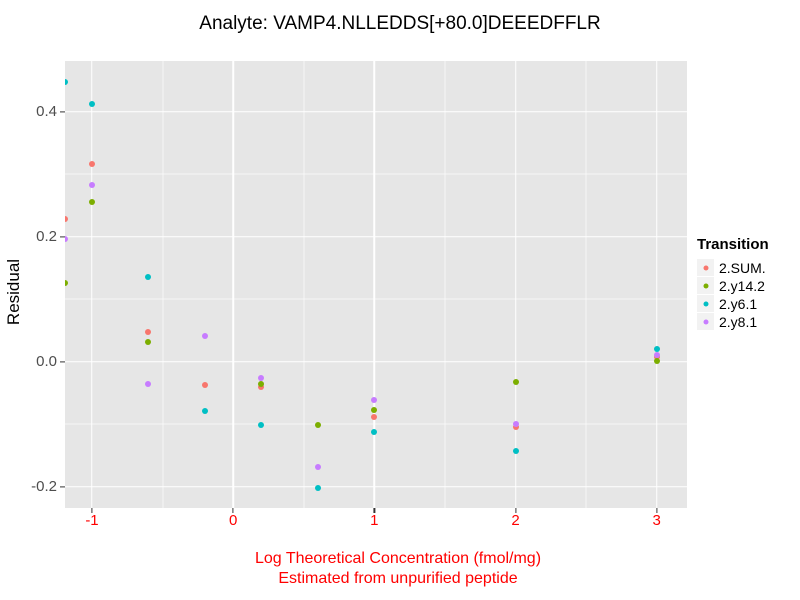  What do you see at coordinates (44, 486) in the screenshot?
I see `y-tick-label: -0.2` at bounding box center [44, 486].